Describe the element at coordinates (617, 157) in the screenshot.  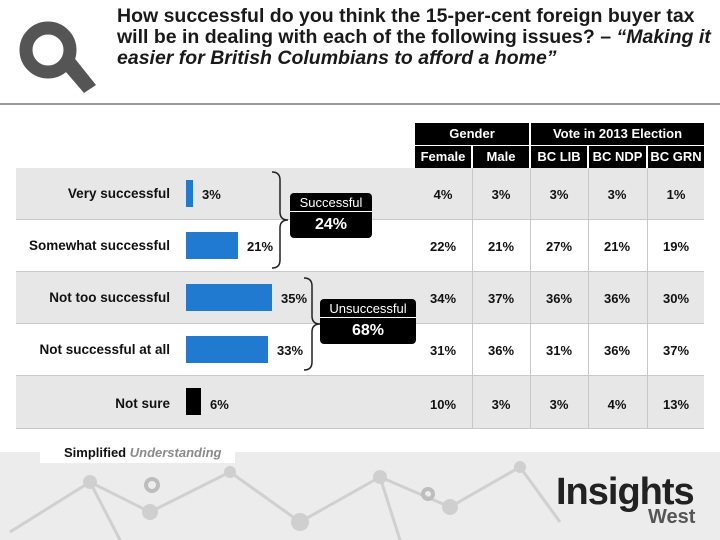
I see `col-header-bc-ndp: BC NDP` at that location.